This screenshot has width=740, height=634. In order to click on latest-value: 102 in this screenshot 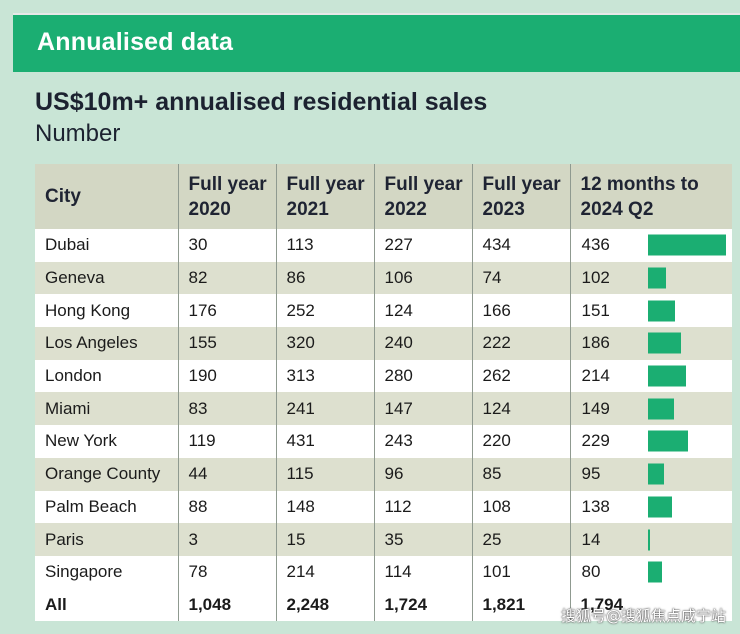, I will do `click(595, 278)`.